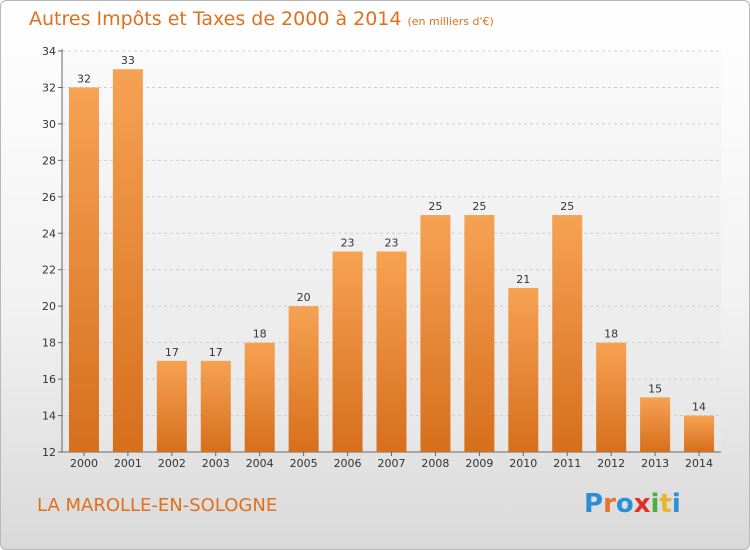 The width and height of the screenshot is (750, 550). What do you see at coordinates (699, 463) in the screenshot?
I see `x-tick-label: 2014` at bounding box center [699, 463].